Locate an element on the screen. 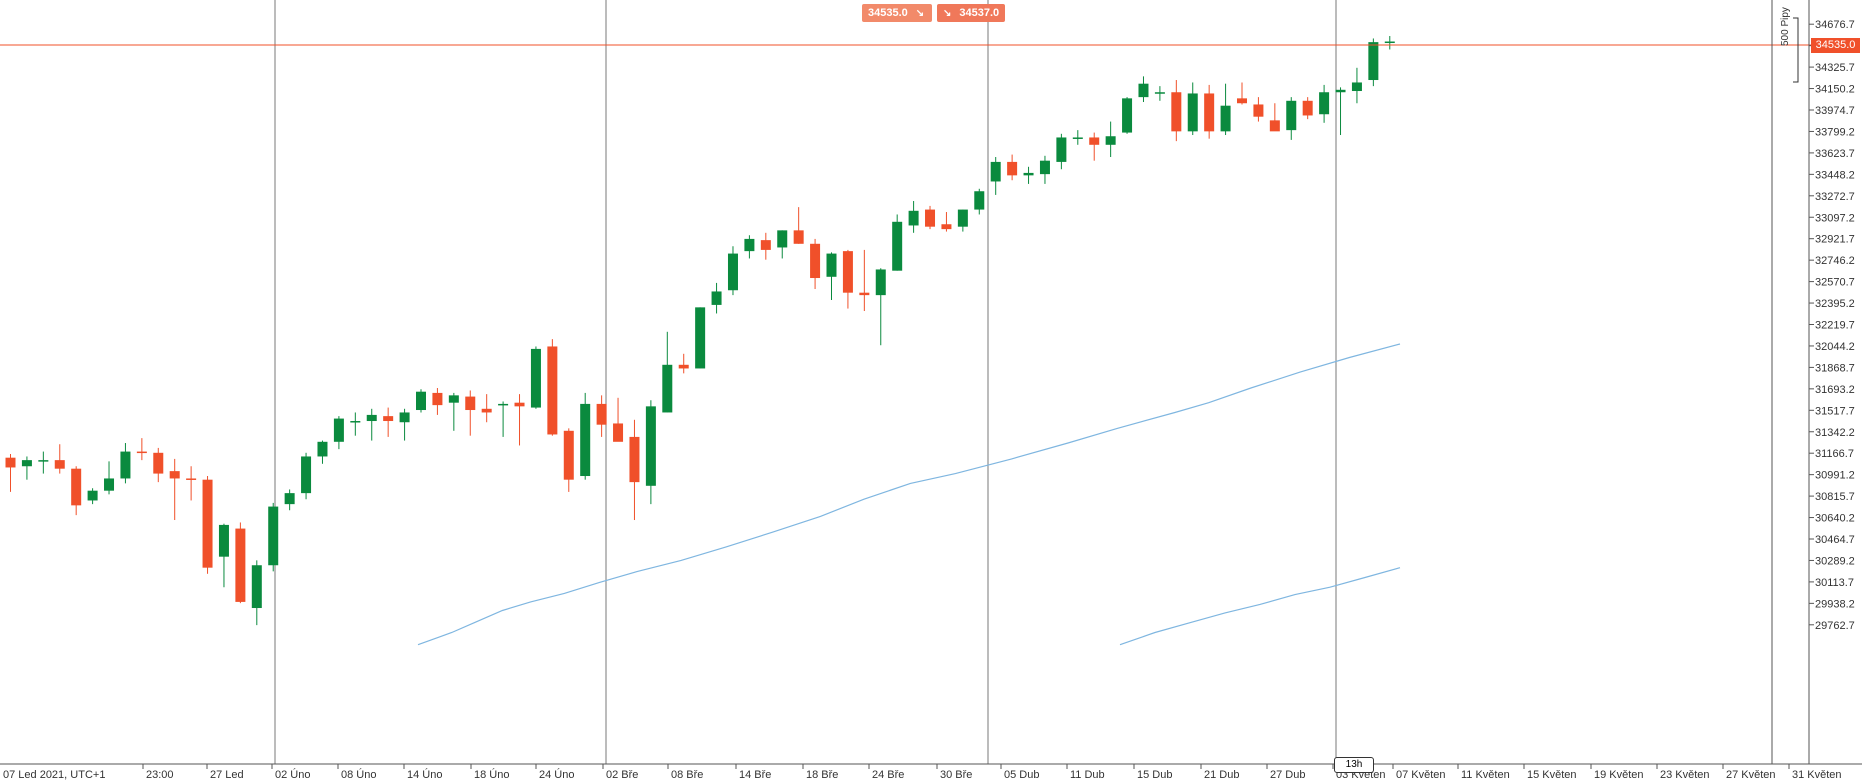 This screenshot has height=784, width=1862. y-tick-label: 32219.7 is located at coordinates (1835, 326).